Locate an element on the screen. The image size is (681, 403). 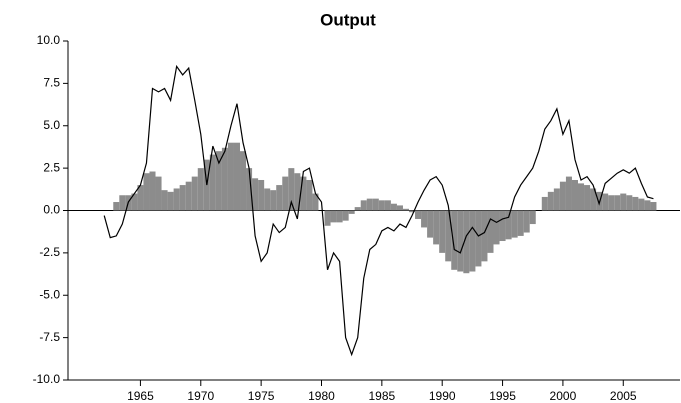
x-tick-label: 2000 is located at coordinates (563, 396).